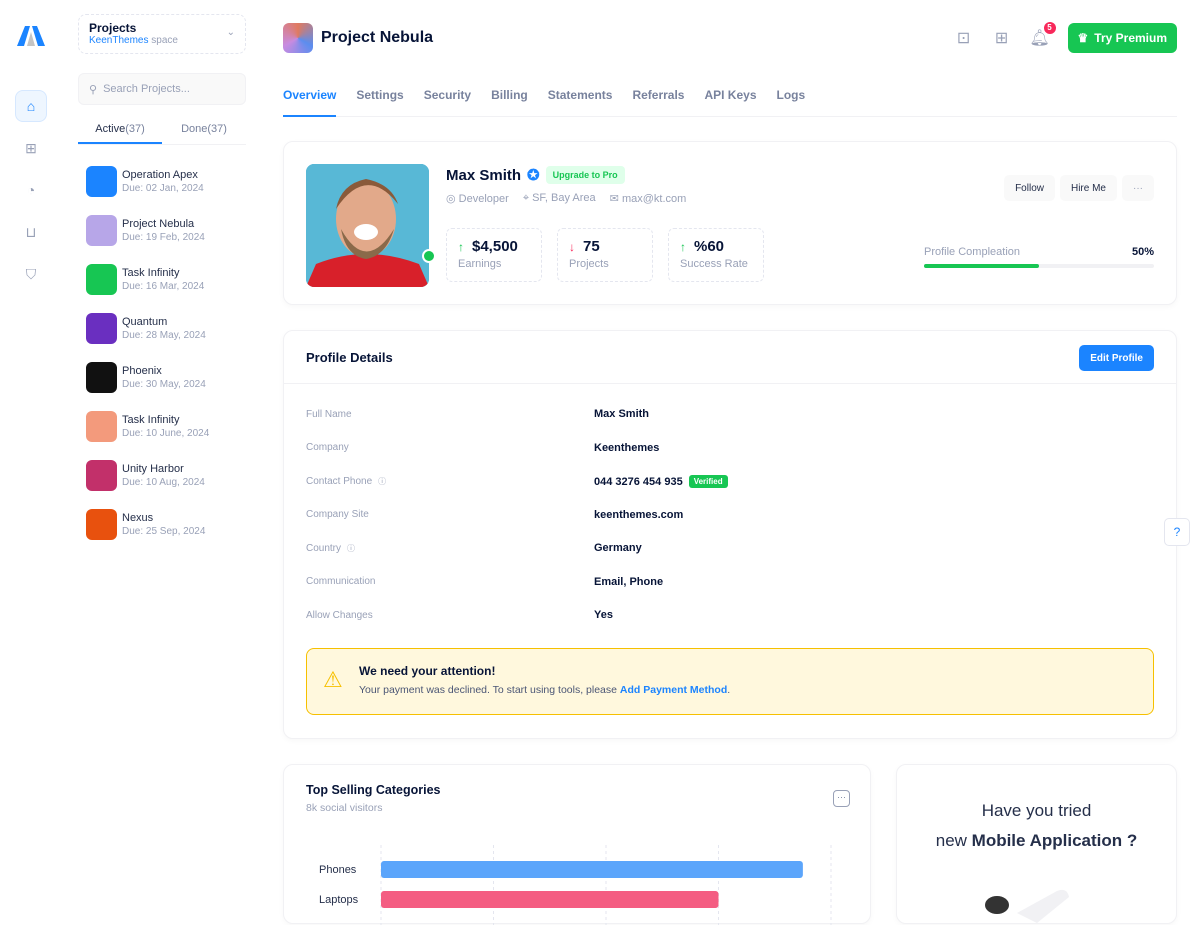  I want to click on chart-menu-button: ···, so click(841, 798).